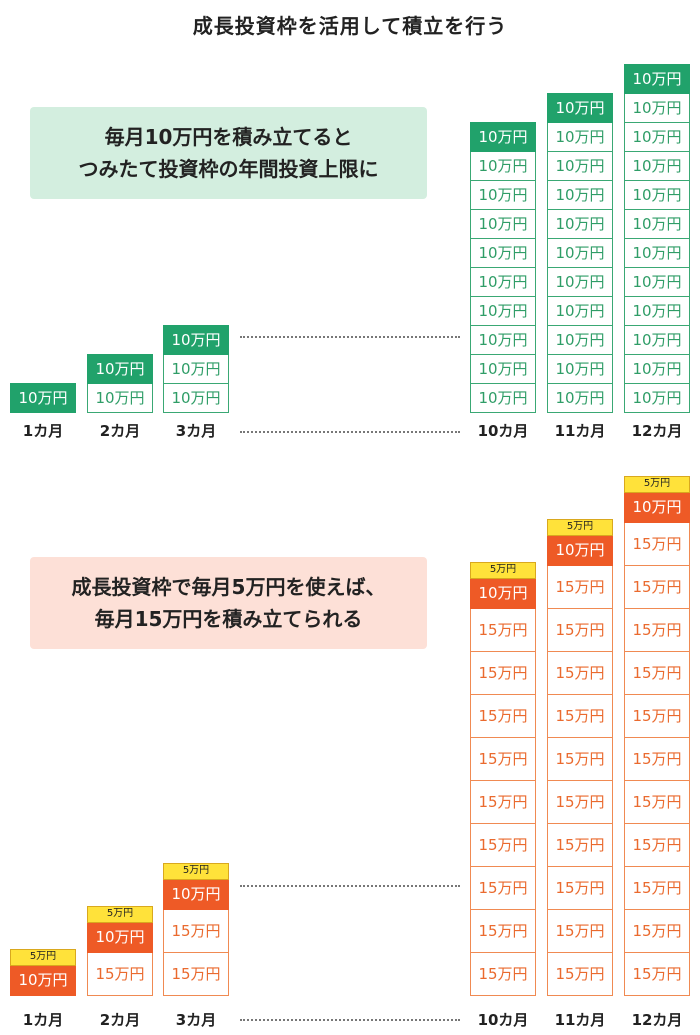  Describe the element at coordinates (228, 587) in the screenshot. I see `bottom-callout-line-1: 成長投資枠で毎月5万円を使えば、` at that location.